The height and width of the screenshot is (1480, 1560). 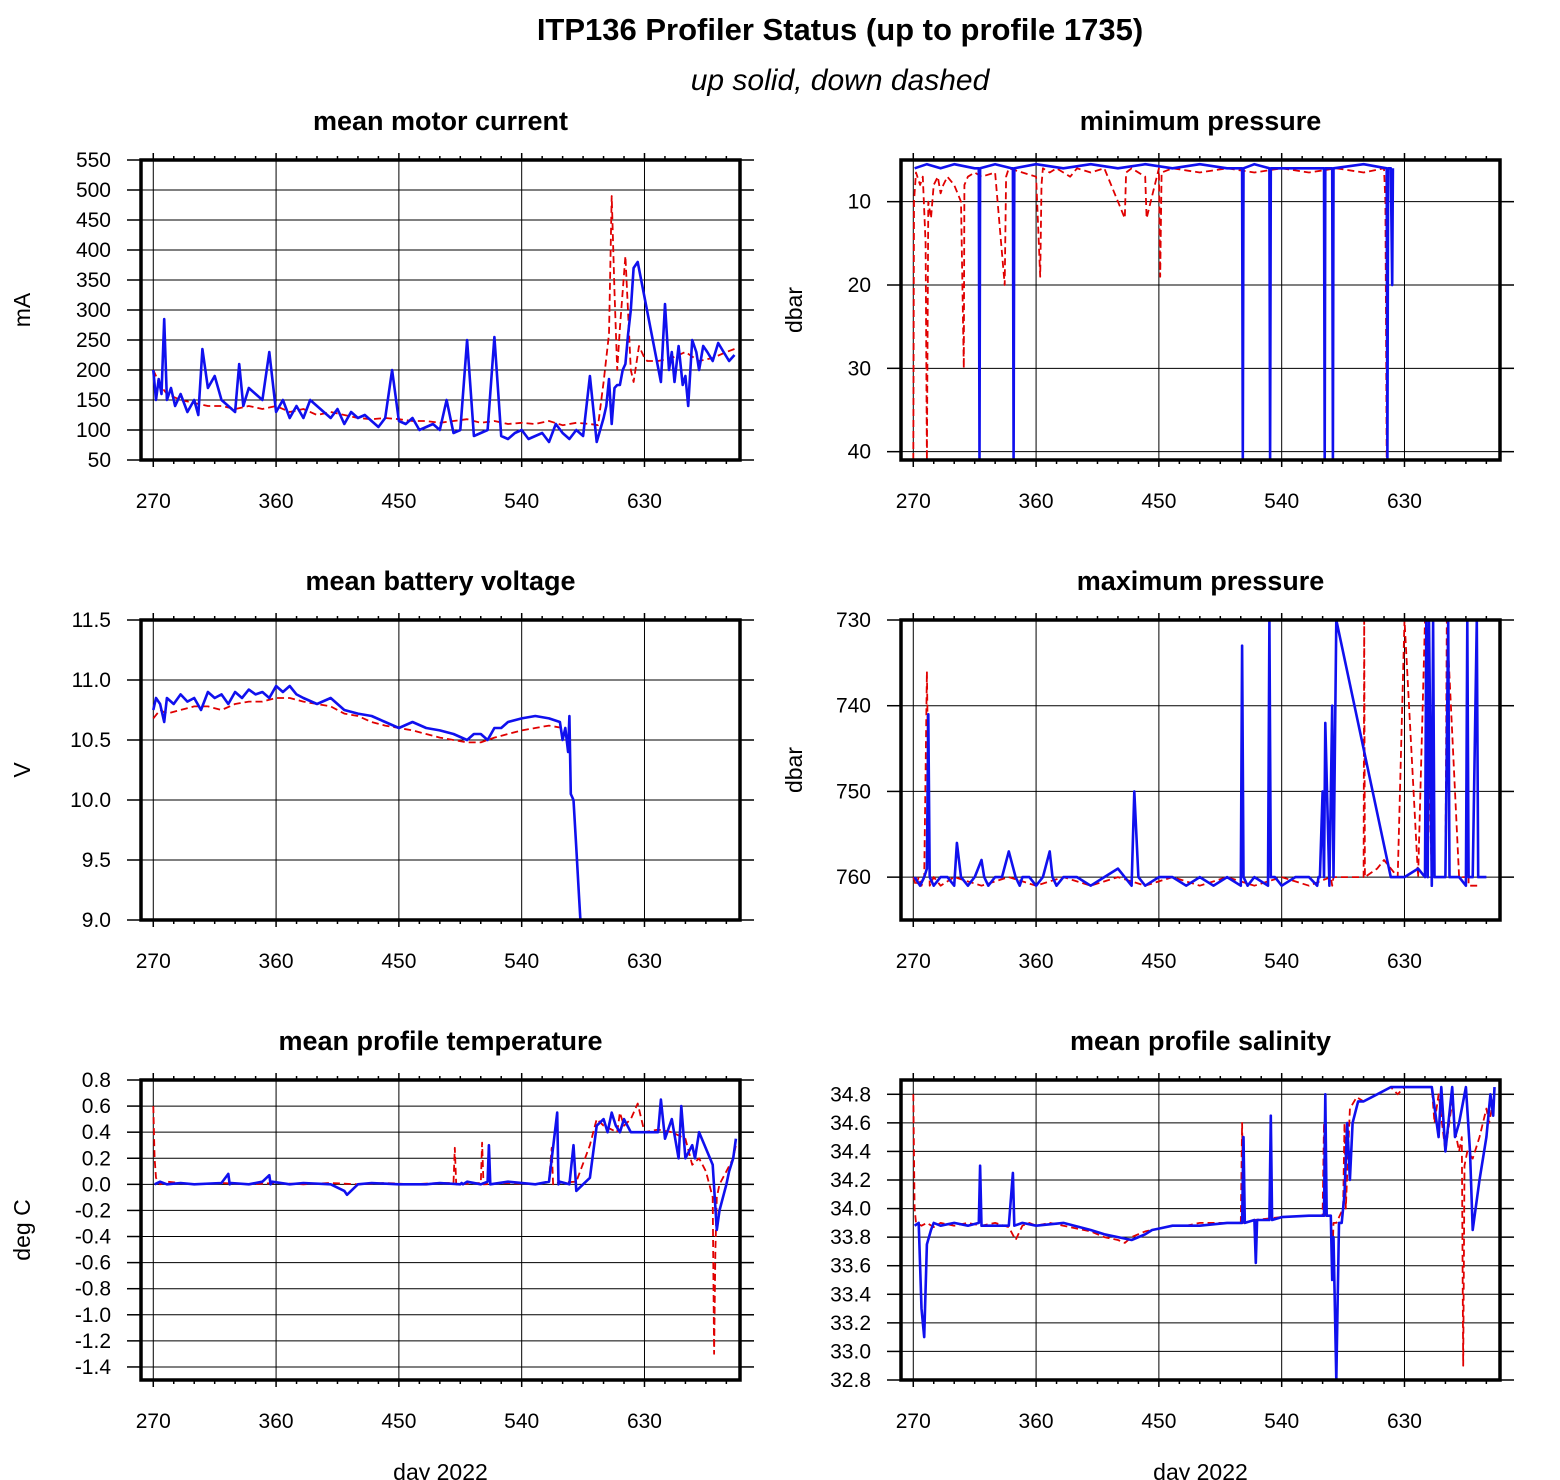 I want to click on mean-profile-salinity-title: mean profile salinity, so click(x=1200, y=1041).